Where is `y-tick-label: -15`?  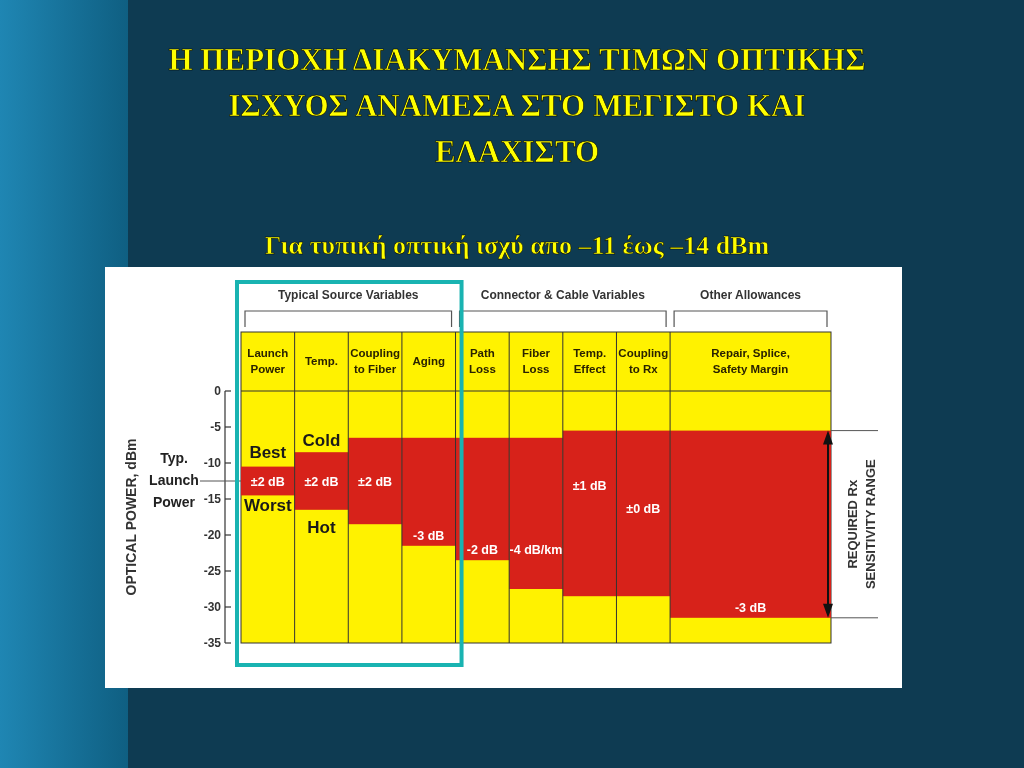
y-tick-label: -15 is located at coordinates (212, 499).